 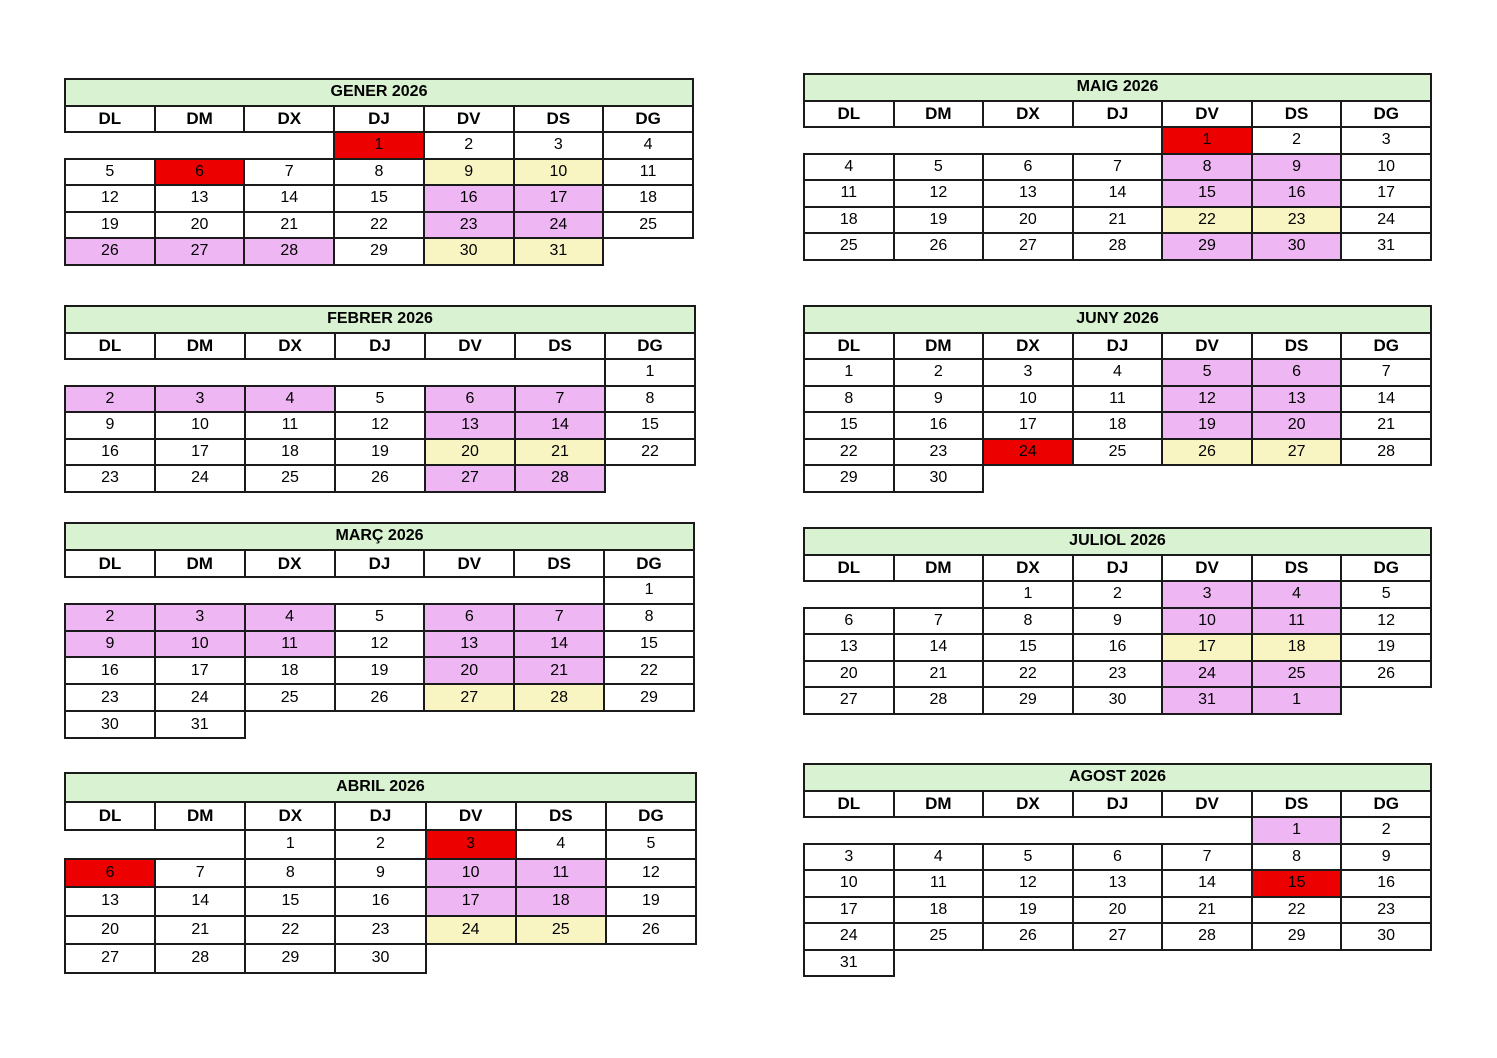 I want to click on day-cell: 17, so click(x=470, y=901).